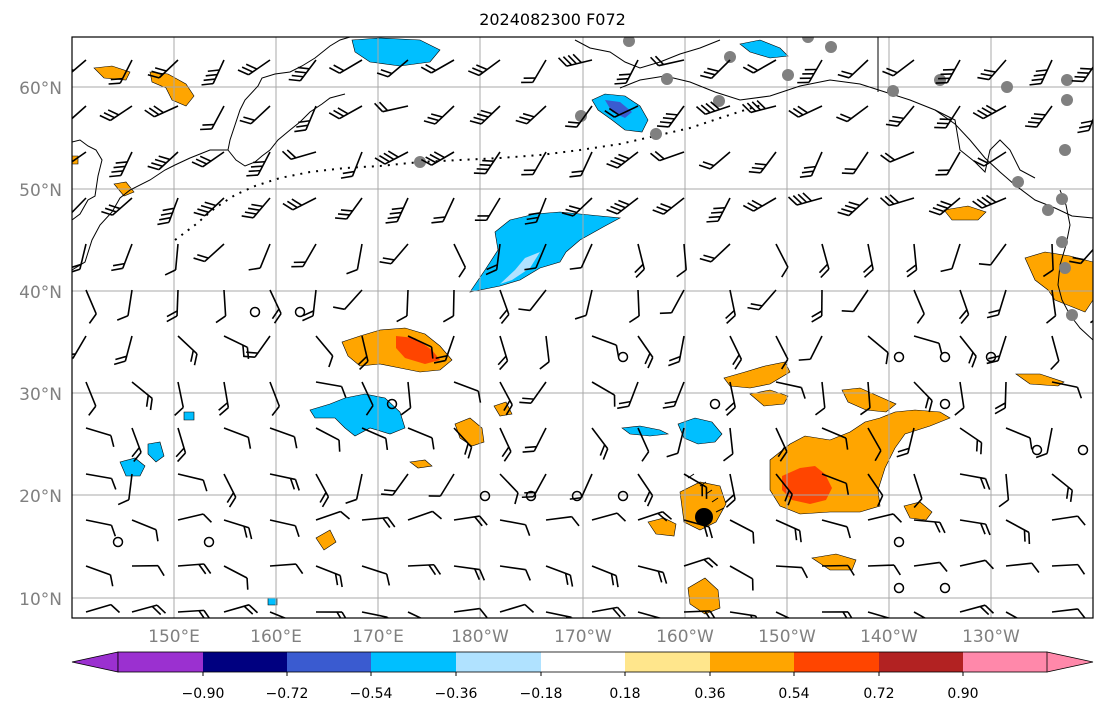  What do you see at coordinates (624, 694) in the screenshot?
I see `colorbar-tick-label: 0.18` at bounding box center [624, 694].